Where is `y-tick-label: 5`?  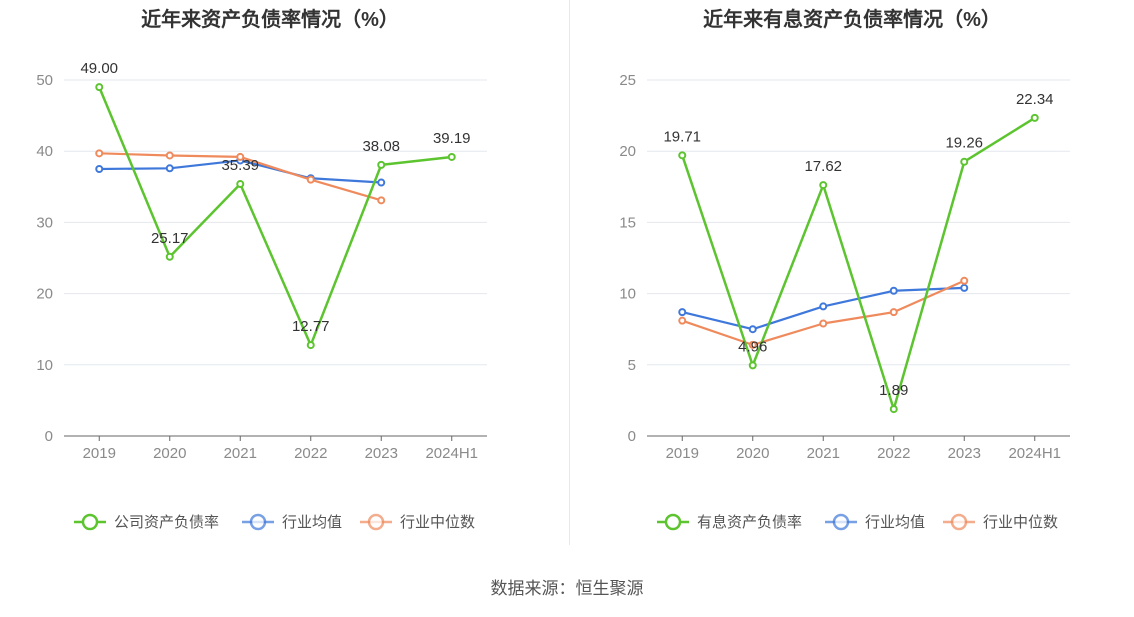
y-tick-label: 5 is located at coordinates (632, 365).